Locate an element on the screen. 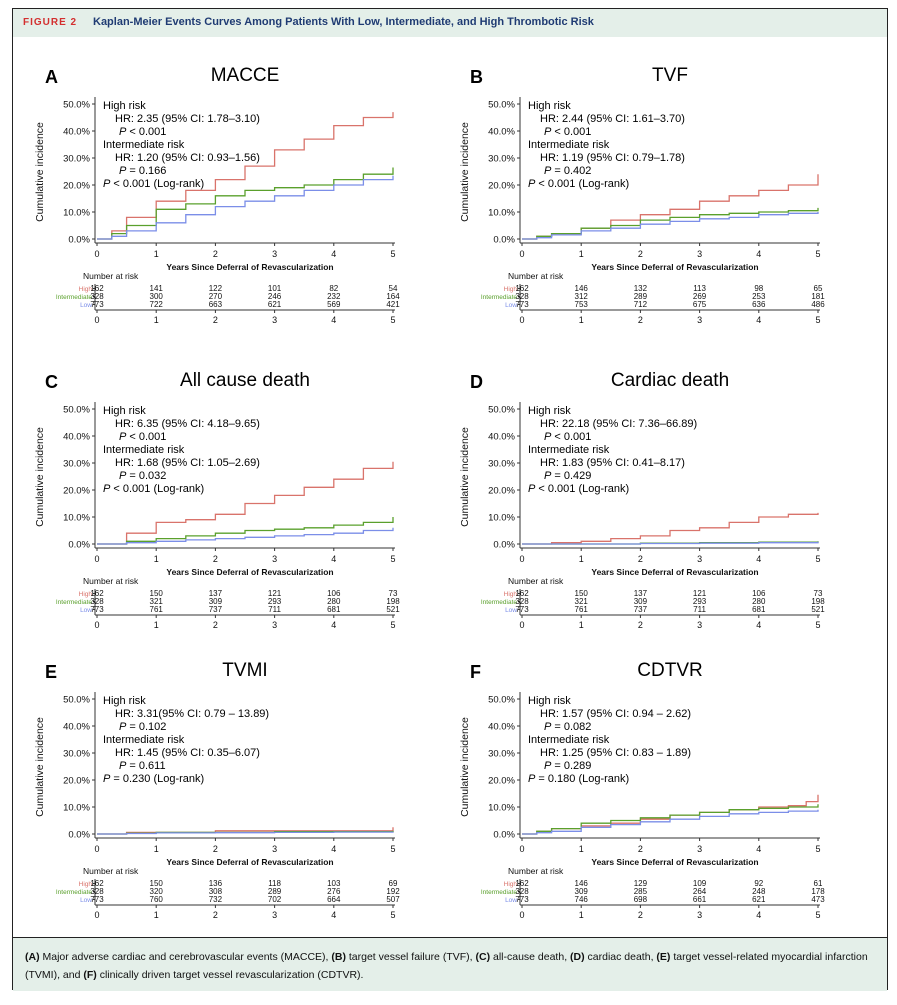 The width and height of the screenshot is (897, 1005). risk-count: 150 is located at coordinates (157, 593).